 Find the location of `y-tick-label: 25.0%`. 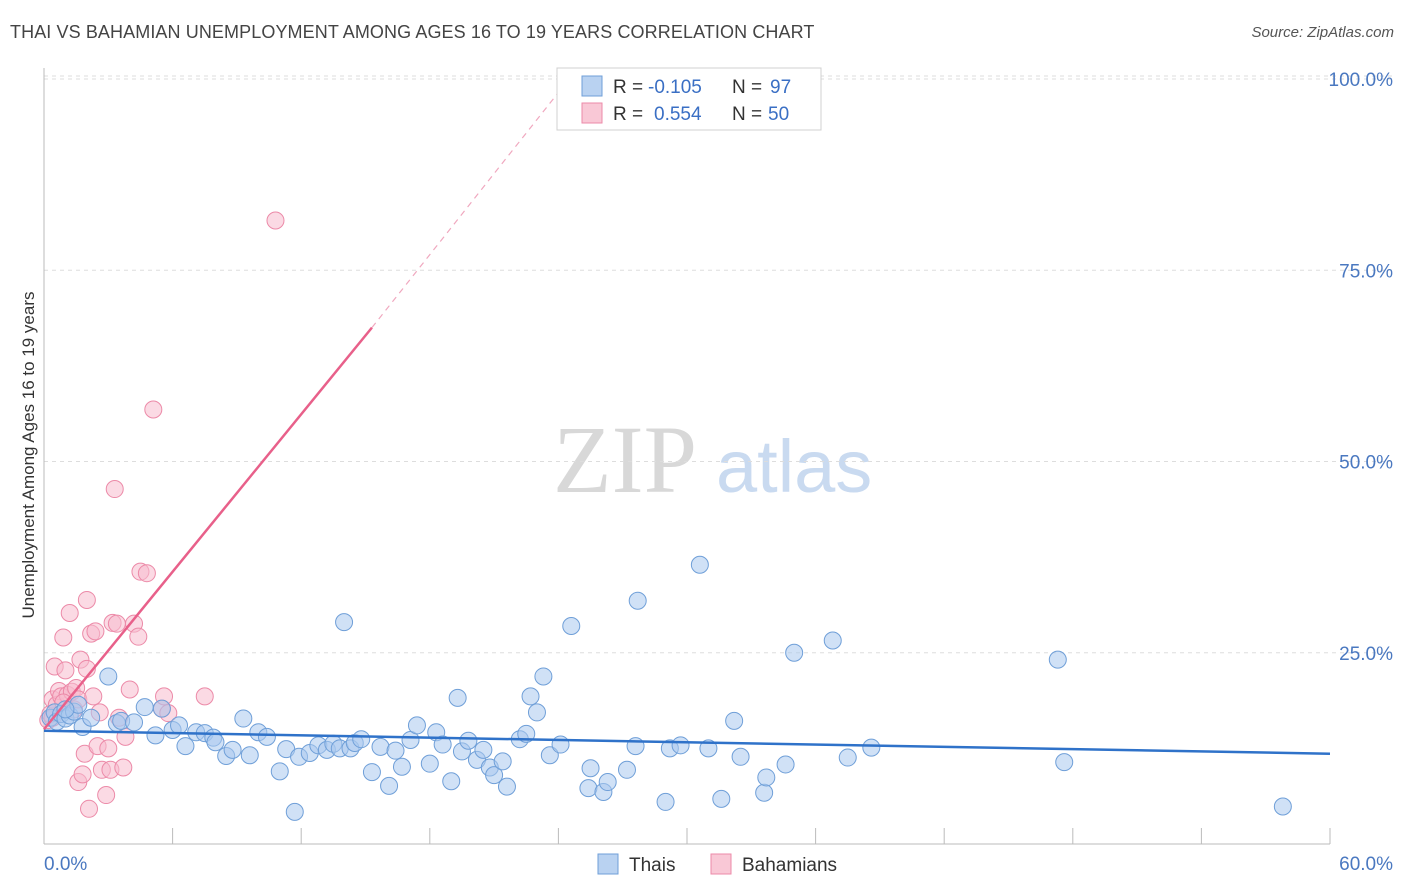

y-tick-label: 25.0% is located at coordinates (1366, 654).